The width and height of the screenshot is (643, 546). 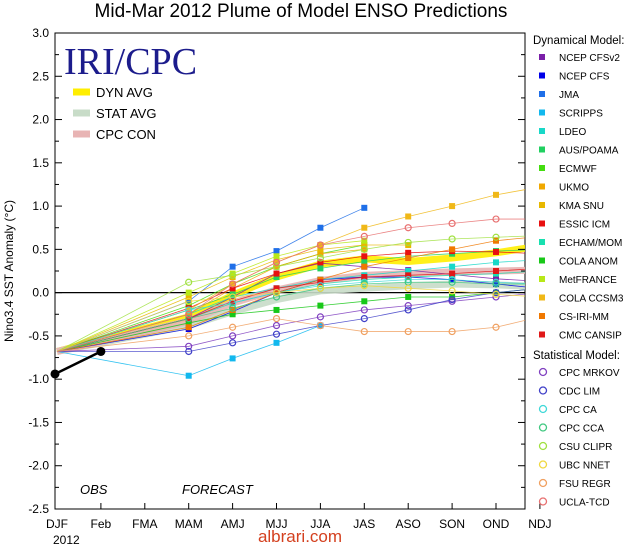 What do you see at coordinates (38, 336) in the screenshot?
I see `y-tick-label: -0.5` at bounding box center [38, 336].